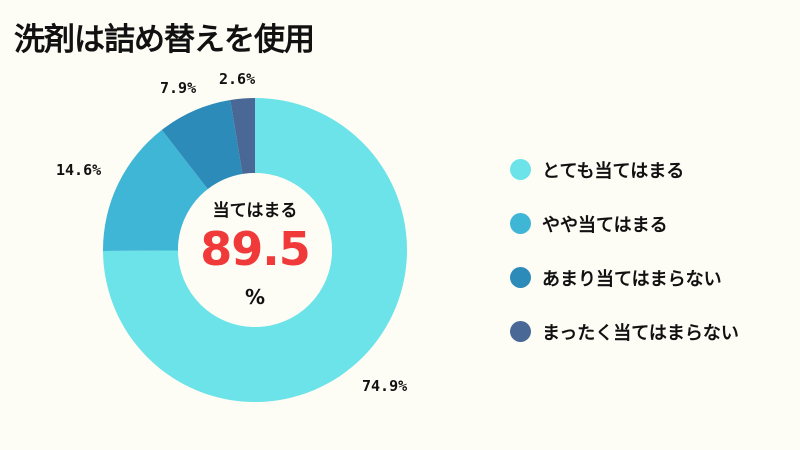 The height and width of the screenshot is (450, 800). I want to click on legend-label: まったく当てはまらない, so click(640, 333).